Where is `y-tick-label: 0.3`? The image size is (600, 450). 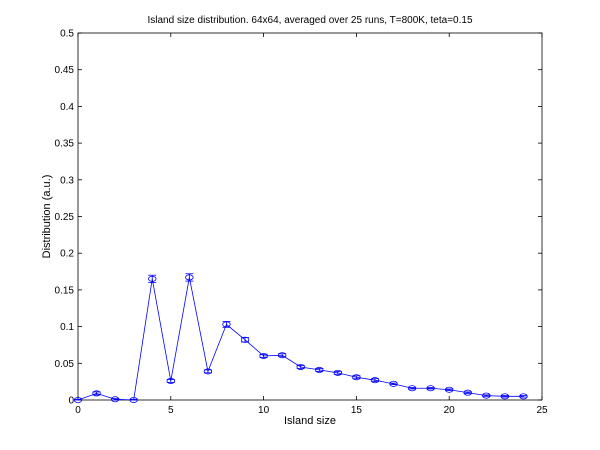 y-tick-label: 0.3 is located at coordinates (67, 180).